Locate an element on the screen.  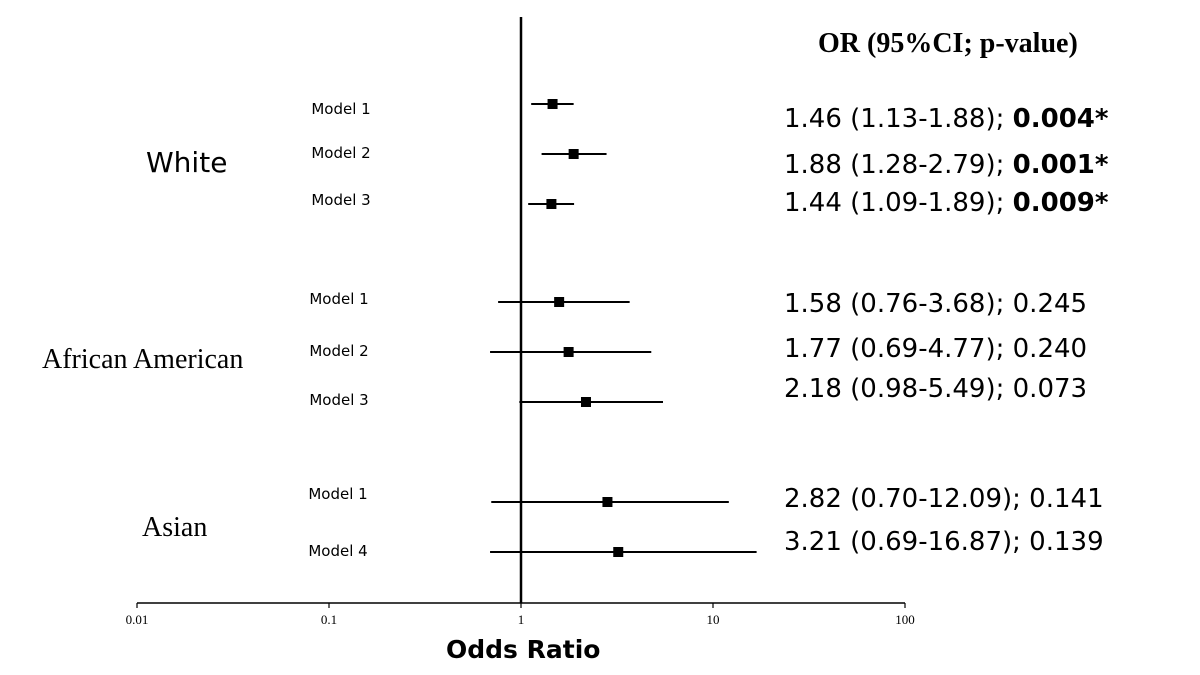
or-ci-text: 1.44 (1.09-1.89); 0.009* is located at coordinates (946, 203).